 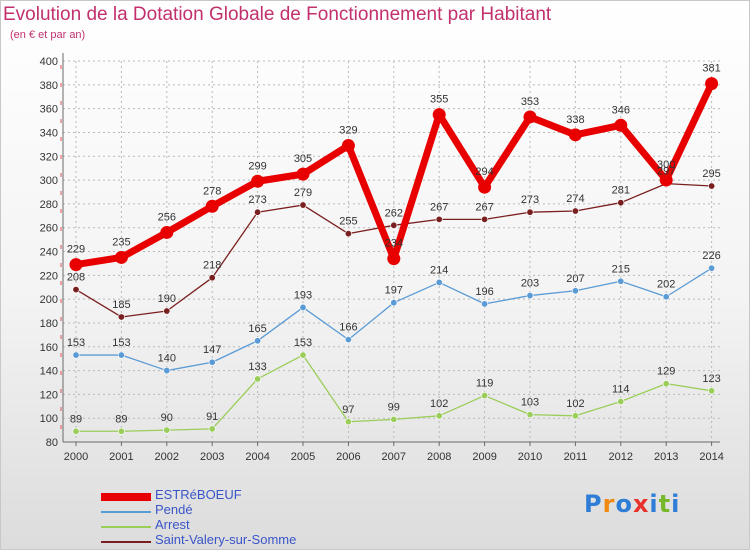 I want to click on y-tick-label: 200, so click(x=49, y=300).